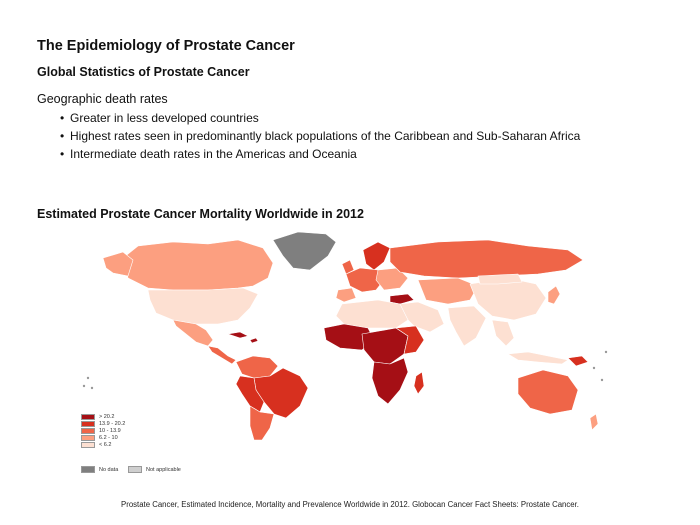 Image resolution: width=700 pixels, height=525 pixels. Describe the element at coordinates (486, 259) in the screenshot. I see `region-russia` at that location.